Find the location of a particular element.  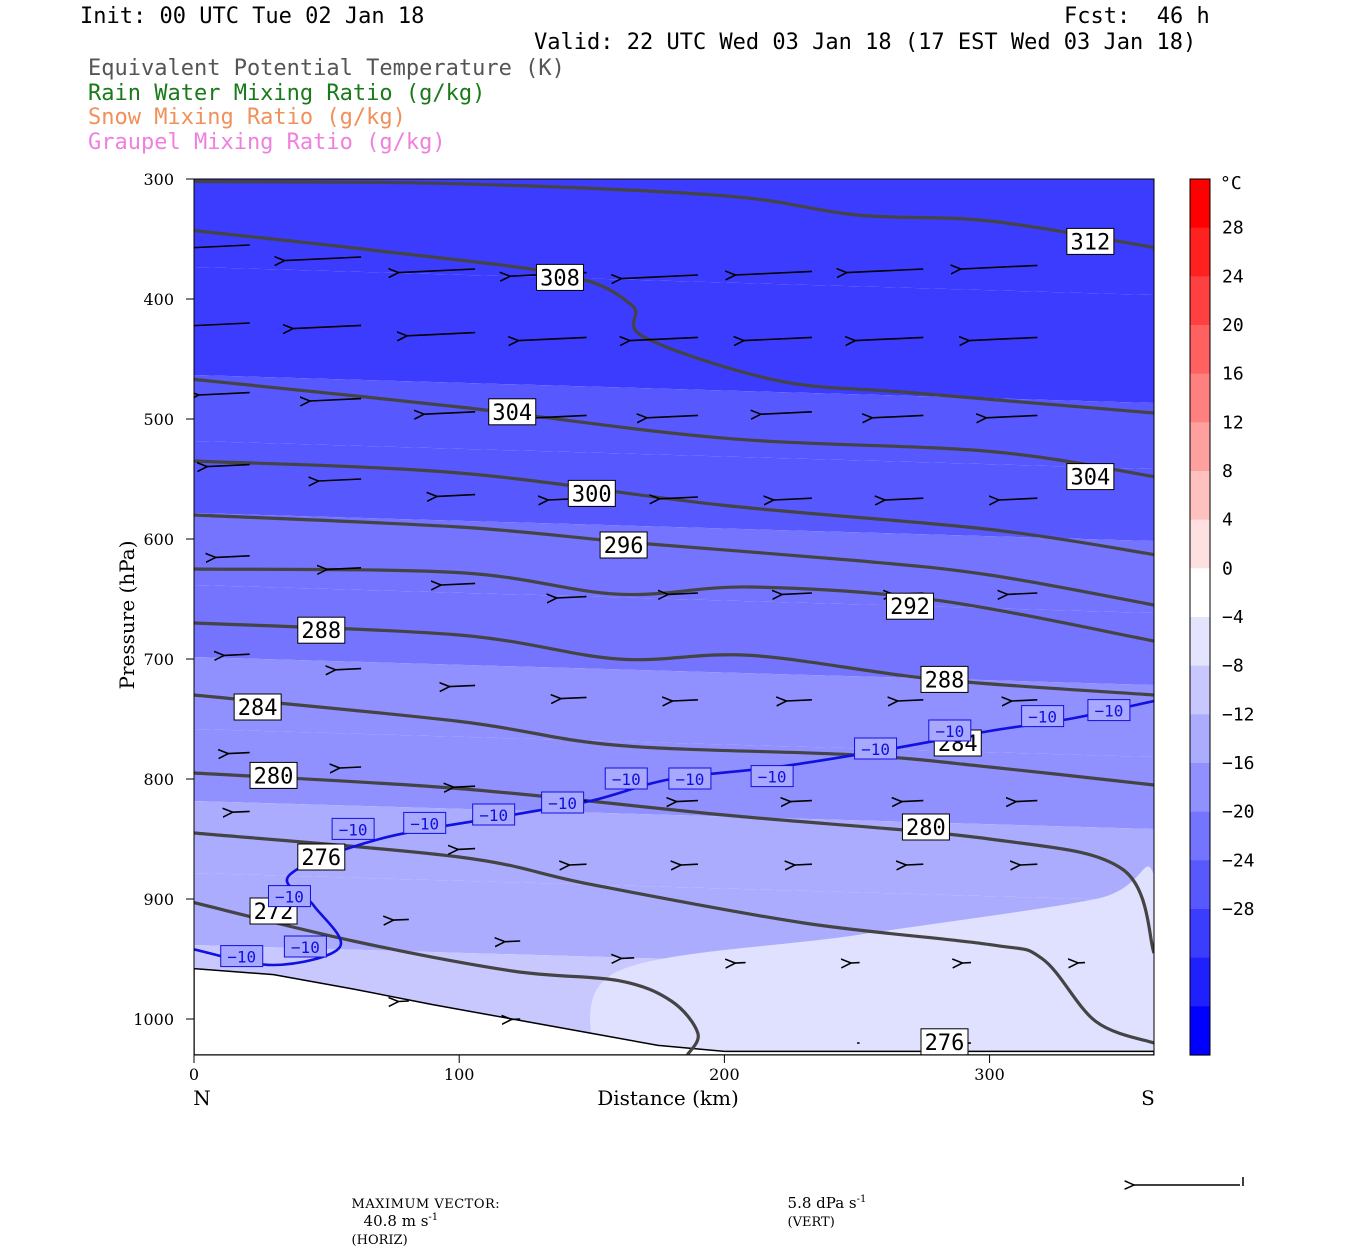

x-tick-label: 0 is located at coordinates (194, 1074).